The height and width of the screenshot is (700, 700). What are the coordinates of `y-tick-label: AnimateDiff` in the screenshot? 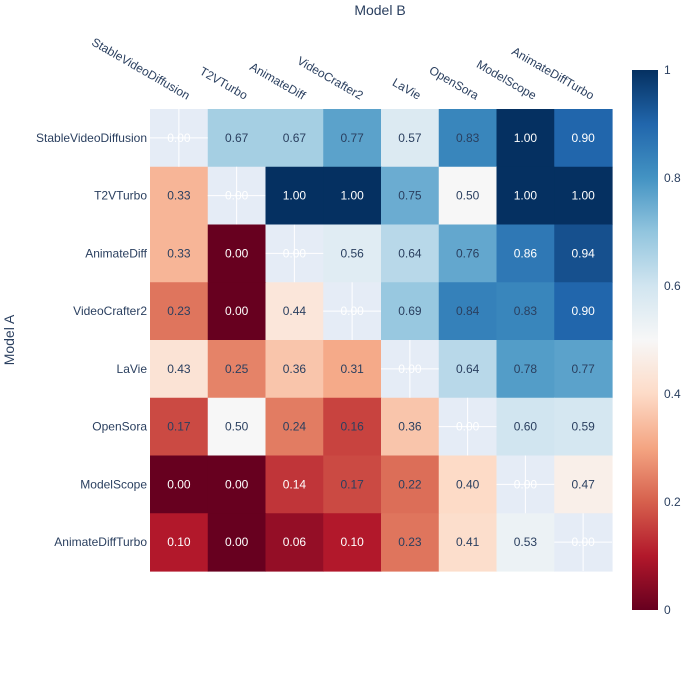 It's located at (116, 253).